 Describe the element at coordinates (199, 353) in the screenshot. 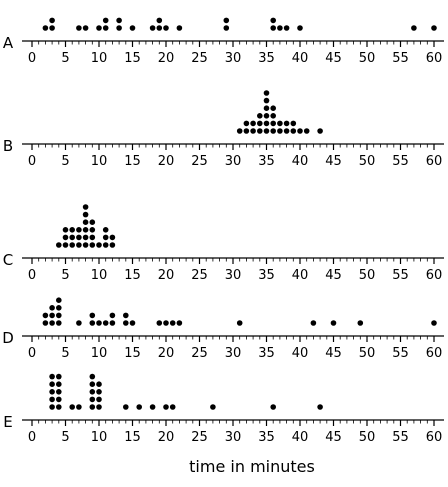

I see `tick-label-D-25: 25` at that location.